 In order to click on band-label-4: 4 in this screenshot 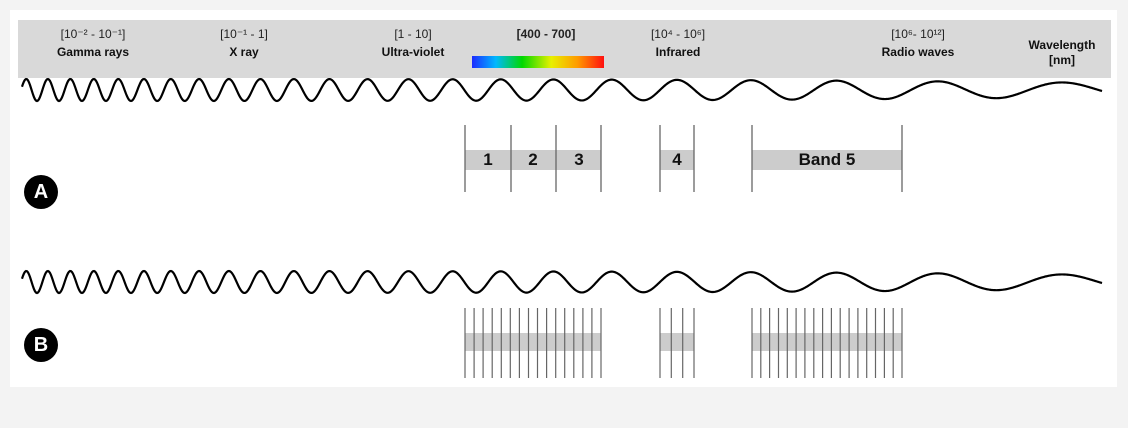, I will do `click(677, 159)`.